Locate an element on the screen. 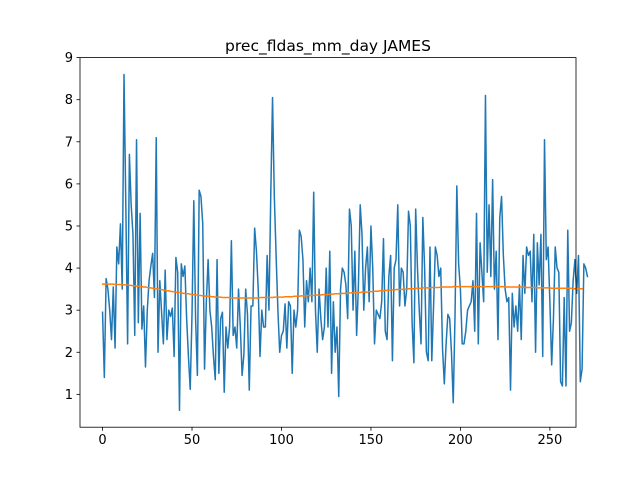  y-tick-label: 6 is located at coordinates (69, 184).